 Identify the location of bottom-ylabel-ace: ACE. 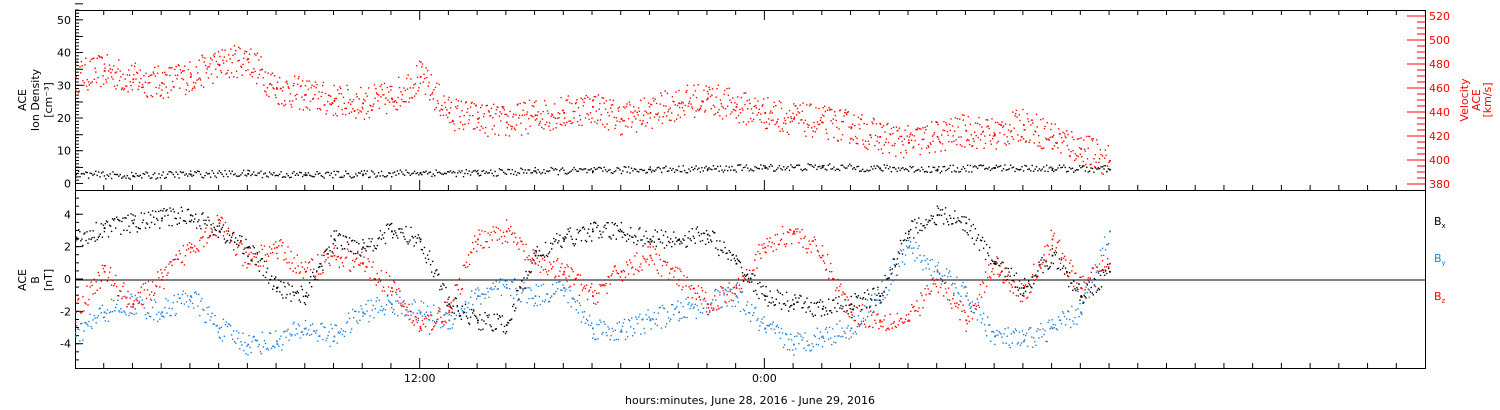
(22, 280).